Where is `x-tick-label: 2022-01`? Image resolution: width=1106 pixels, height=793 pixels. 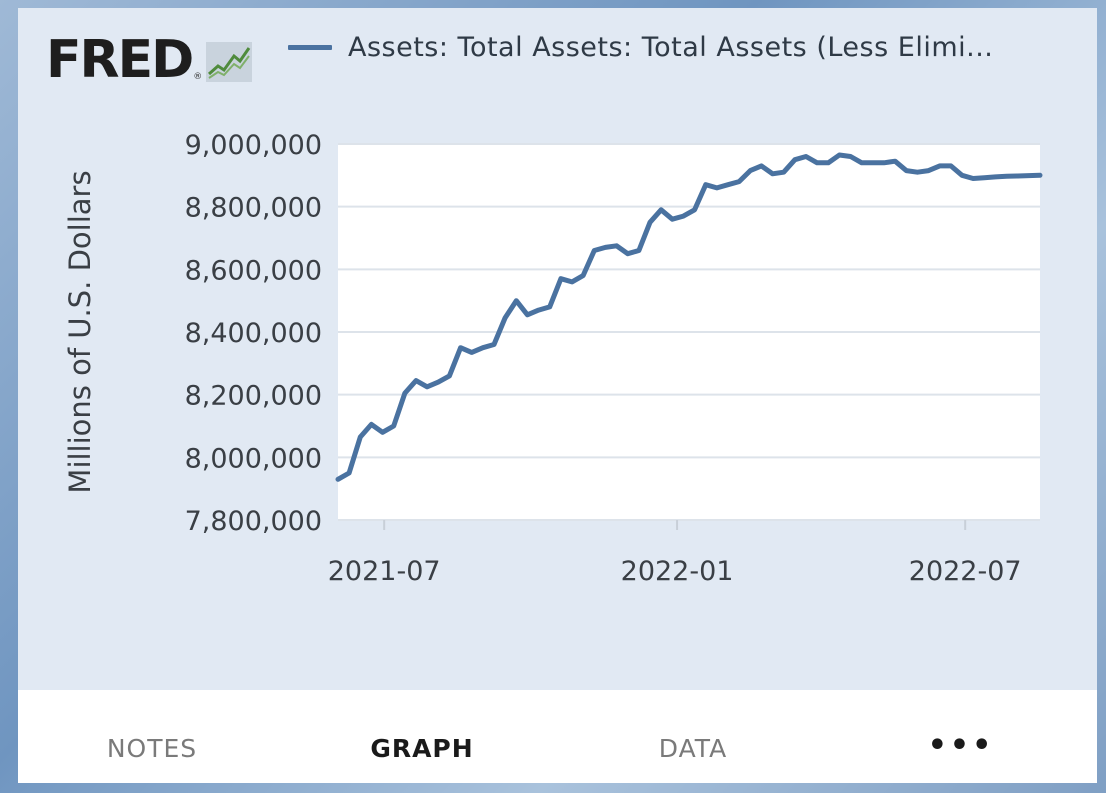 x-tick-label: 2022-01 is located at coordinates (677, 571).